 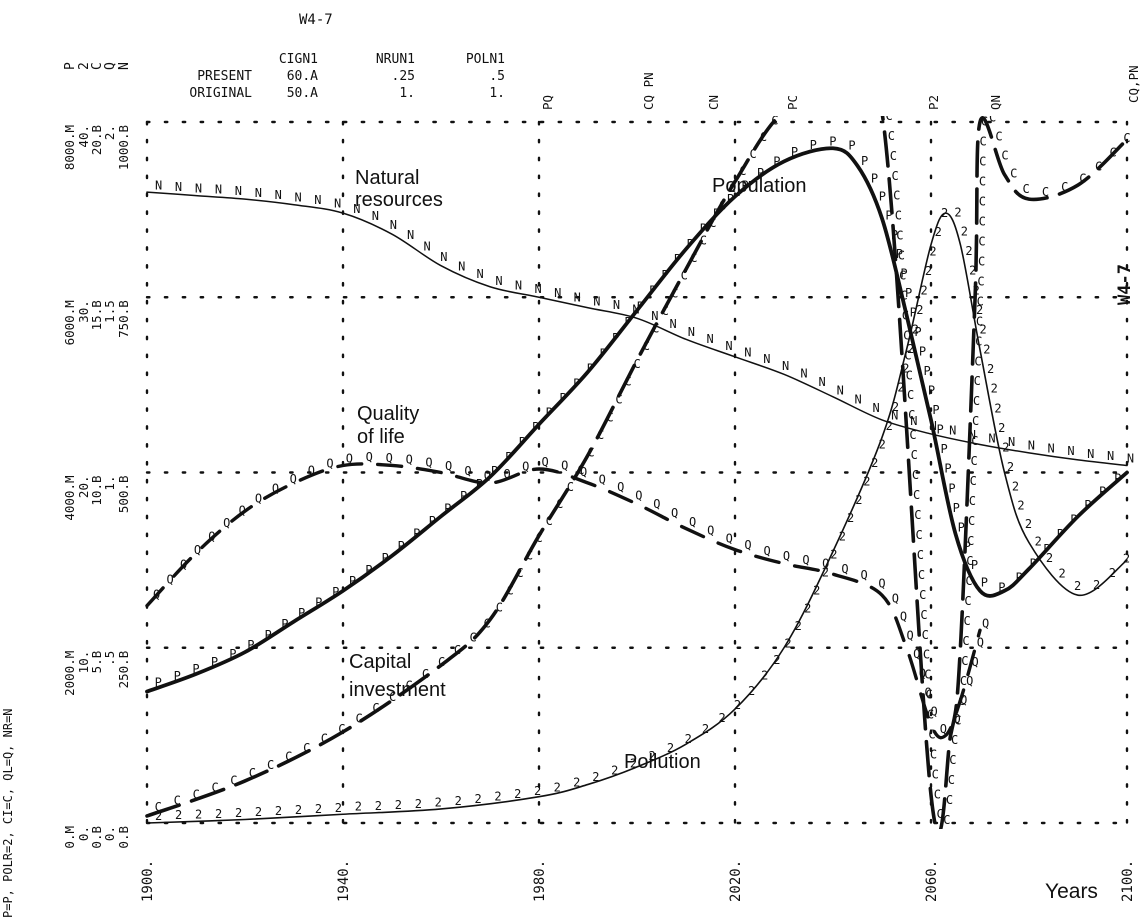 I want to click on overlap-note: QN, so click(x=995, y=102).